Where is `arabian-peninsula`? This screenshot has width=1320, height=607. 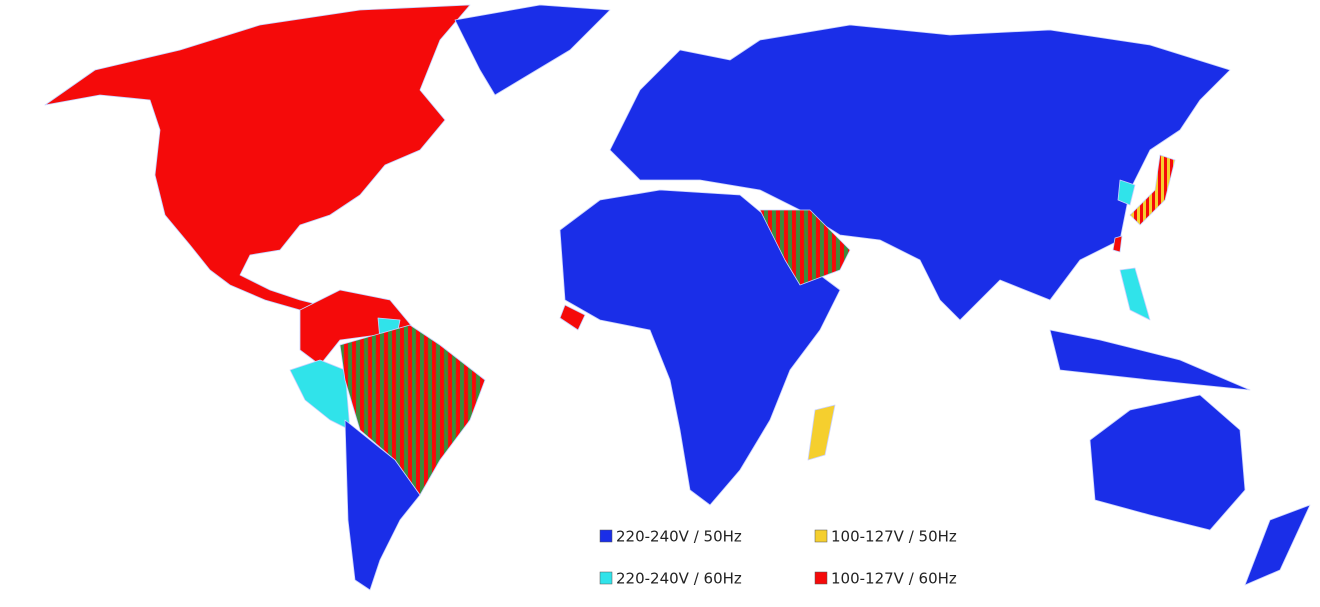
arabian-peninsula is located at coordinates (805, 247).